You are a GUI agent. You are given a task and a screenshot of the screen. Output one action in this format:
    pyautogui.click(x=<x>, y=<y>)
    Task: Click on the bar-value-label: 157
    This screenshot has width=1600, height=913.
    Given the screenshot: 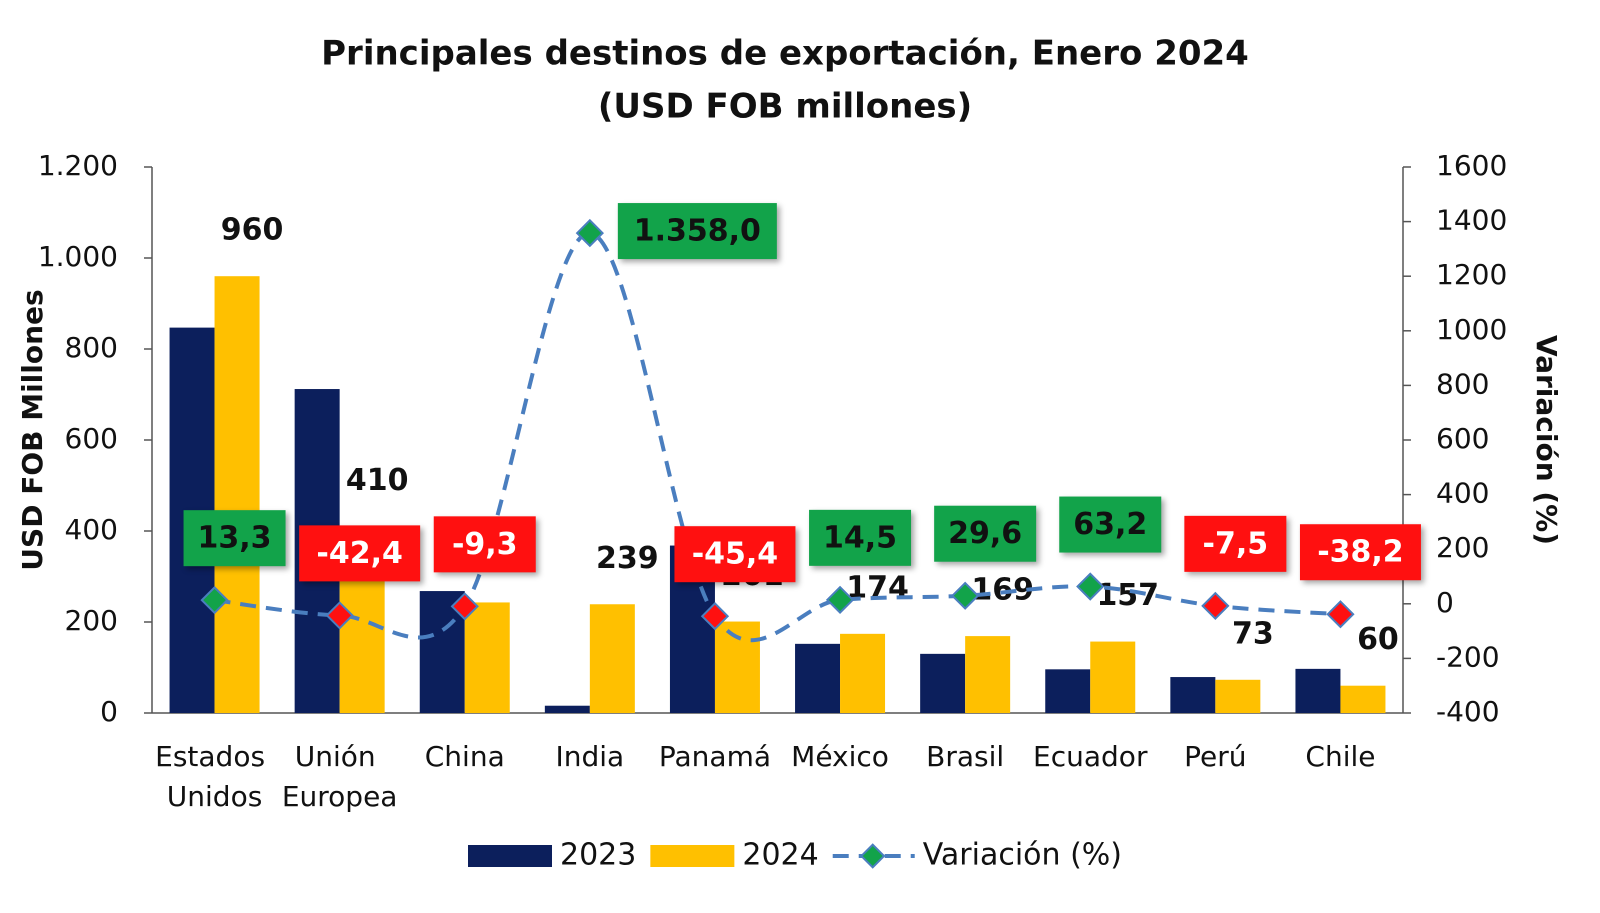 What is the action you would take?
    pyautogui.click(x=1127, y=595)
    